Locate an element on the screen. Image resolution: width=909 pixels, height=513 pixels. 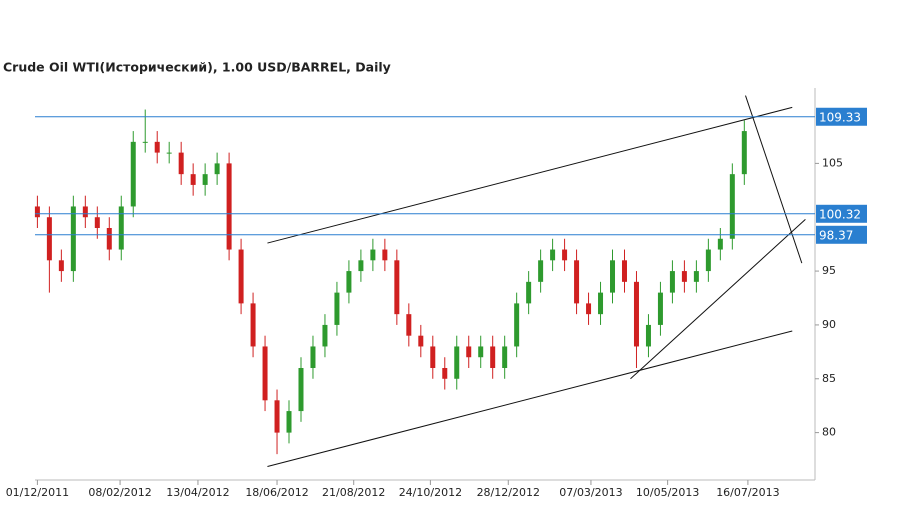
y-tick-label: 105 is located at coordinates (832, 162).